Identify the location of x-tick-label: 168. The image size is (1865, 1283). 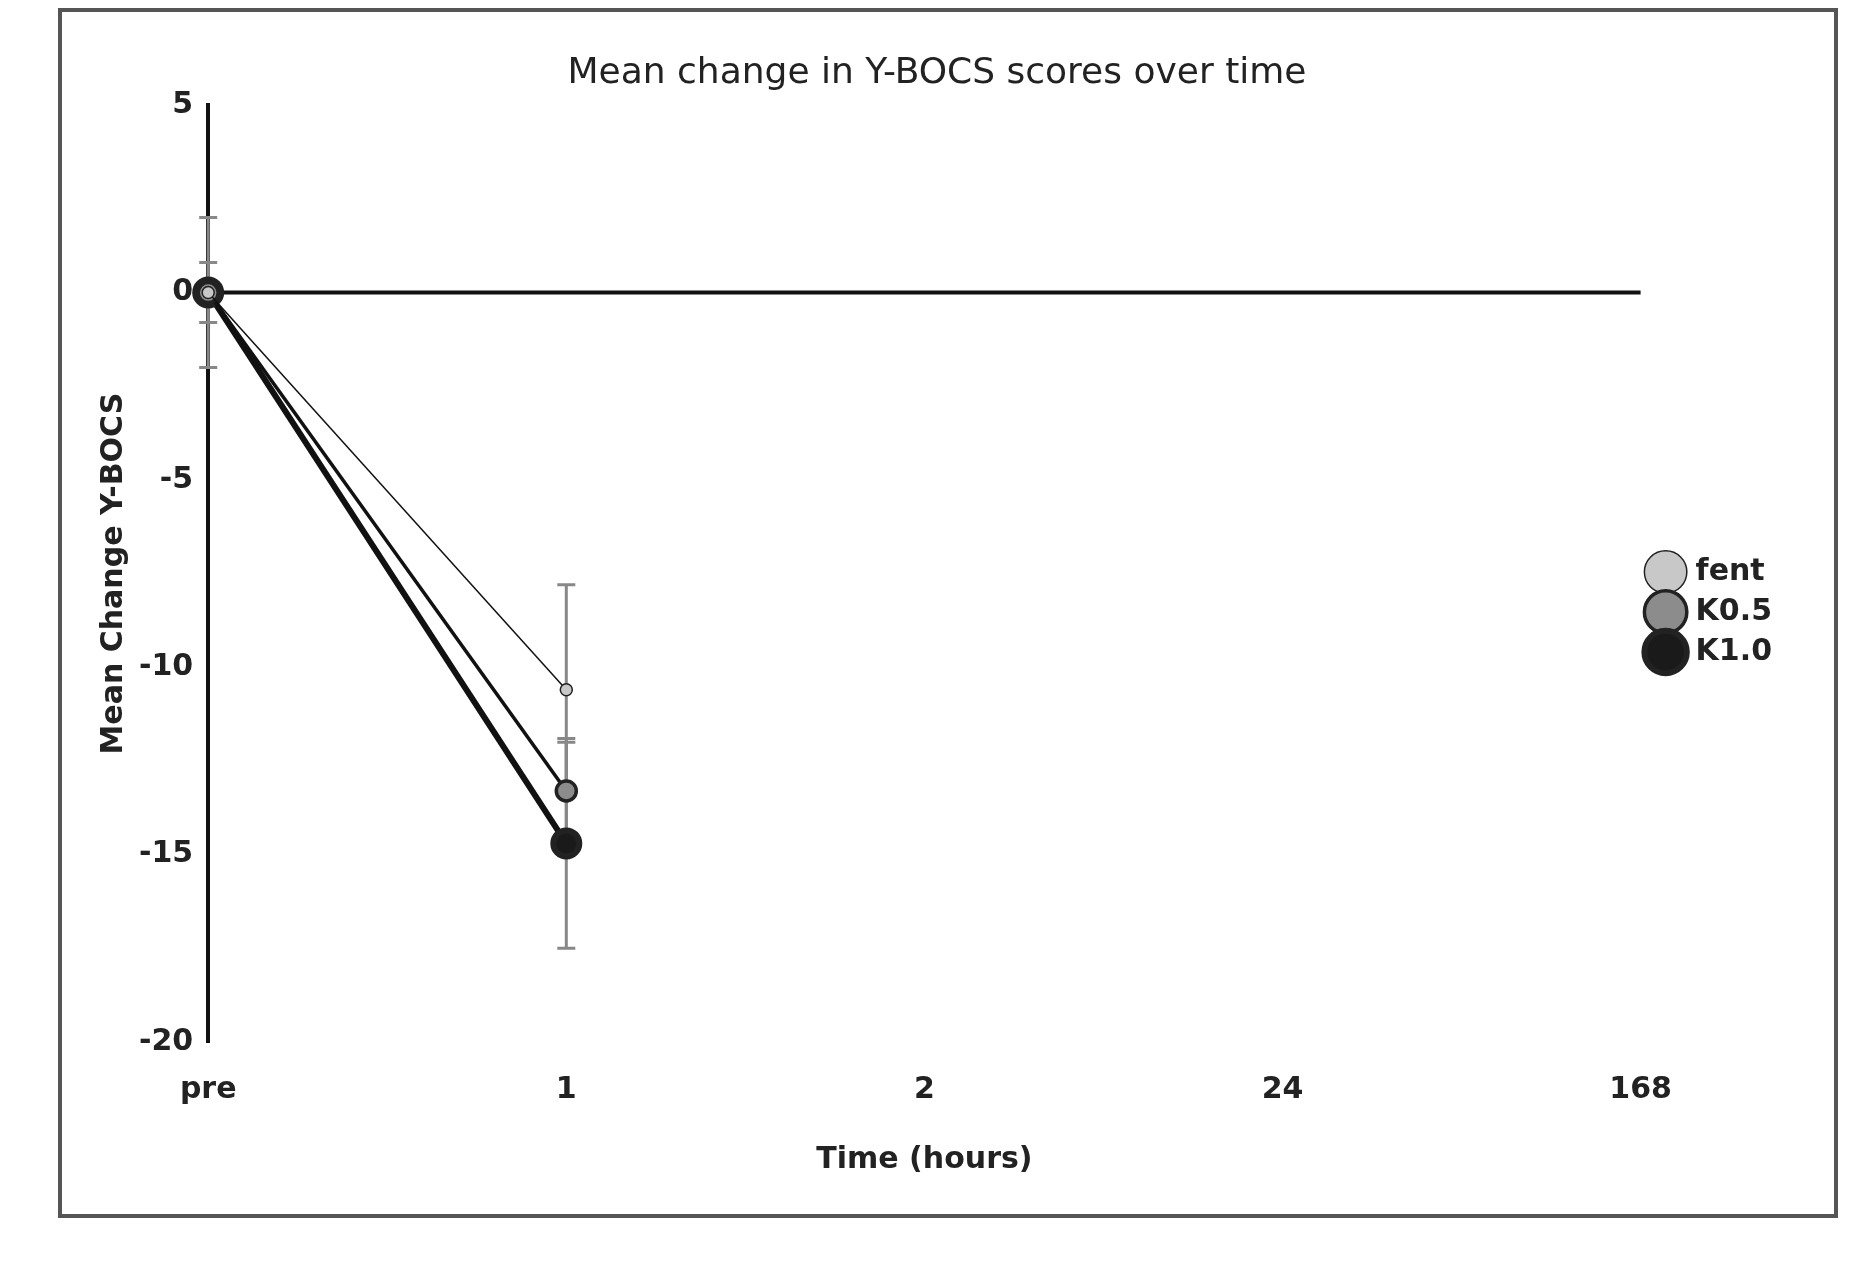
(1640, 1087).